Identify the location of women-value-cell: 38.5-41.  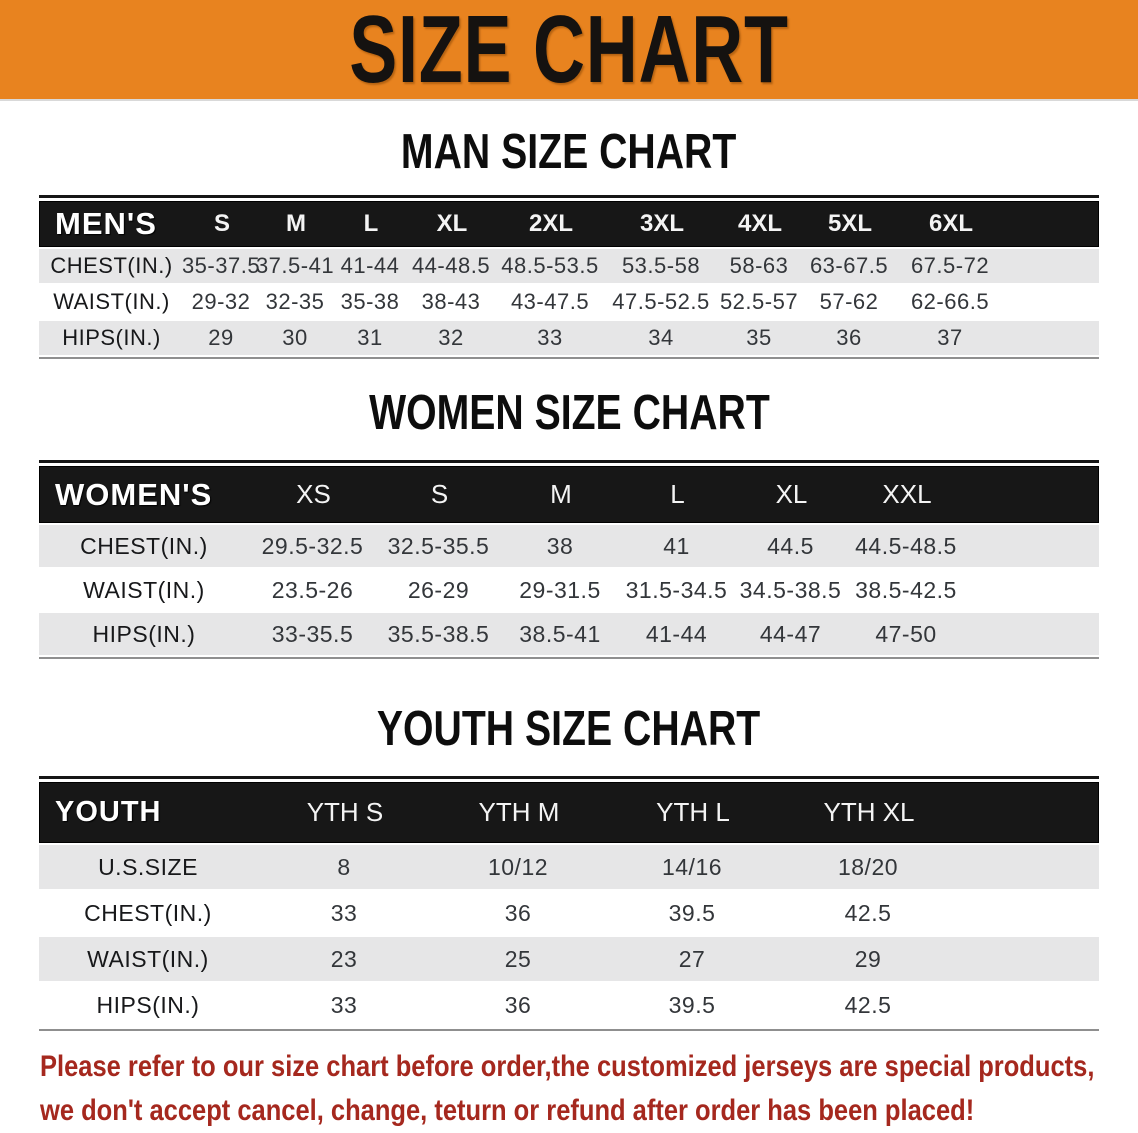
(560, 633).